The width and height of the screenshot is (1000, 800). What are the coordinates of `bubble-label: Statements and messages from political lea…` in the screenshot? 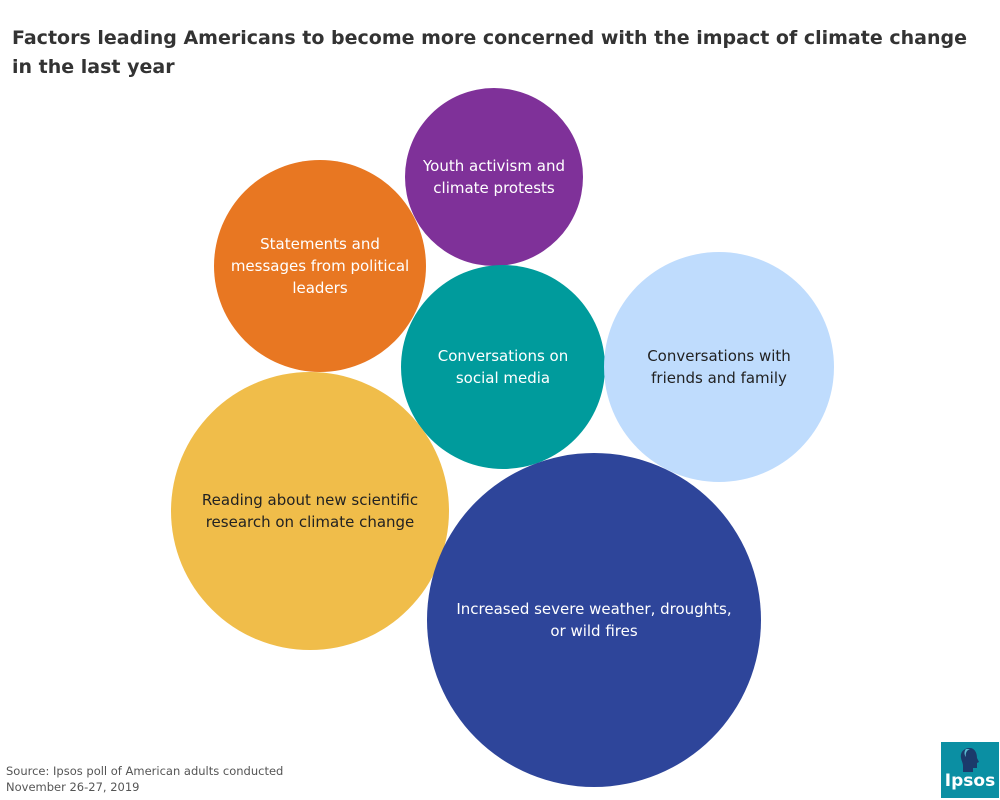 It's located at (320, 266).